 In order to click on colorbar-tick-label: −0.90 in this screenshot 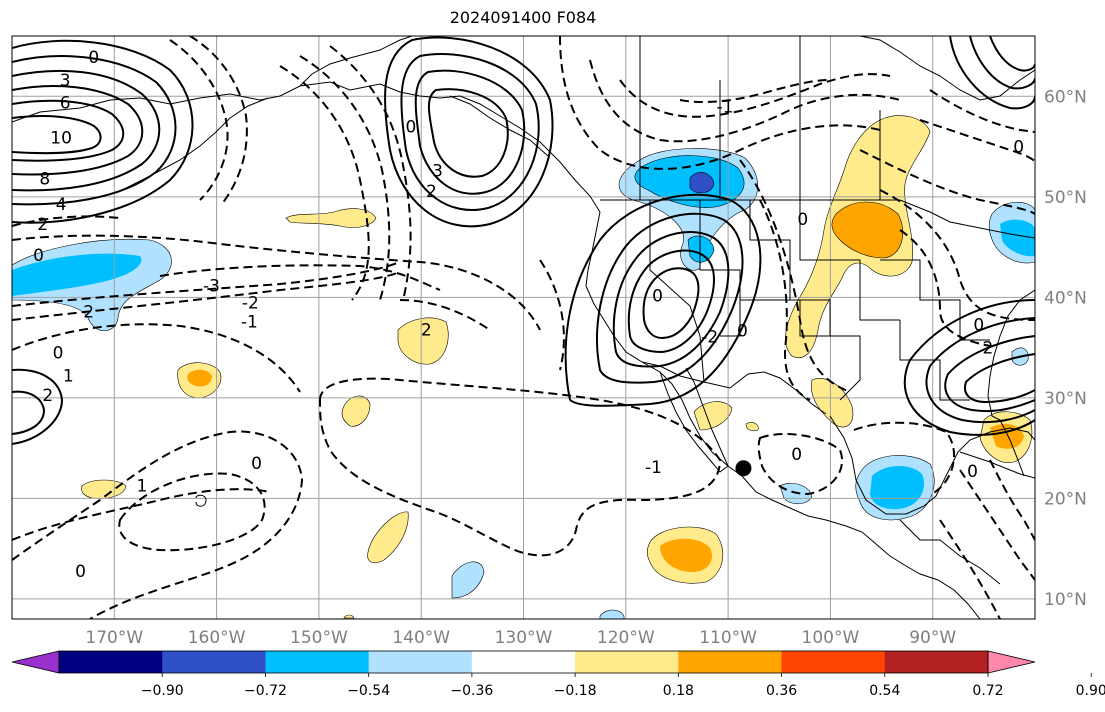, I will do `click(162, 691)`.